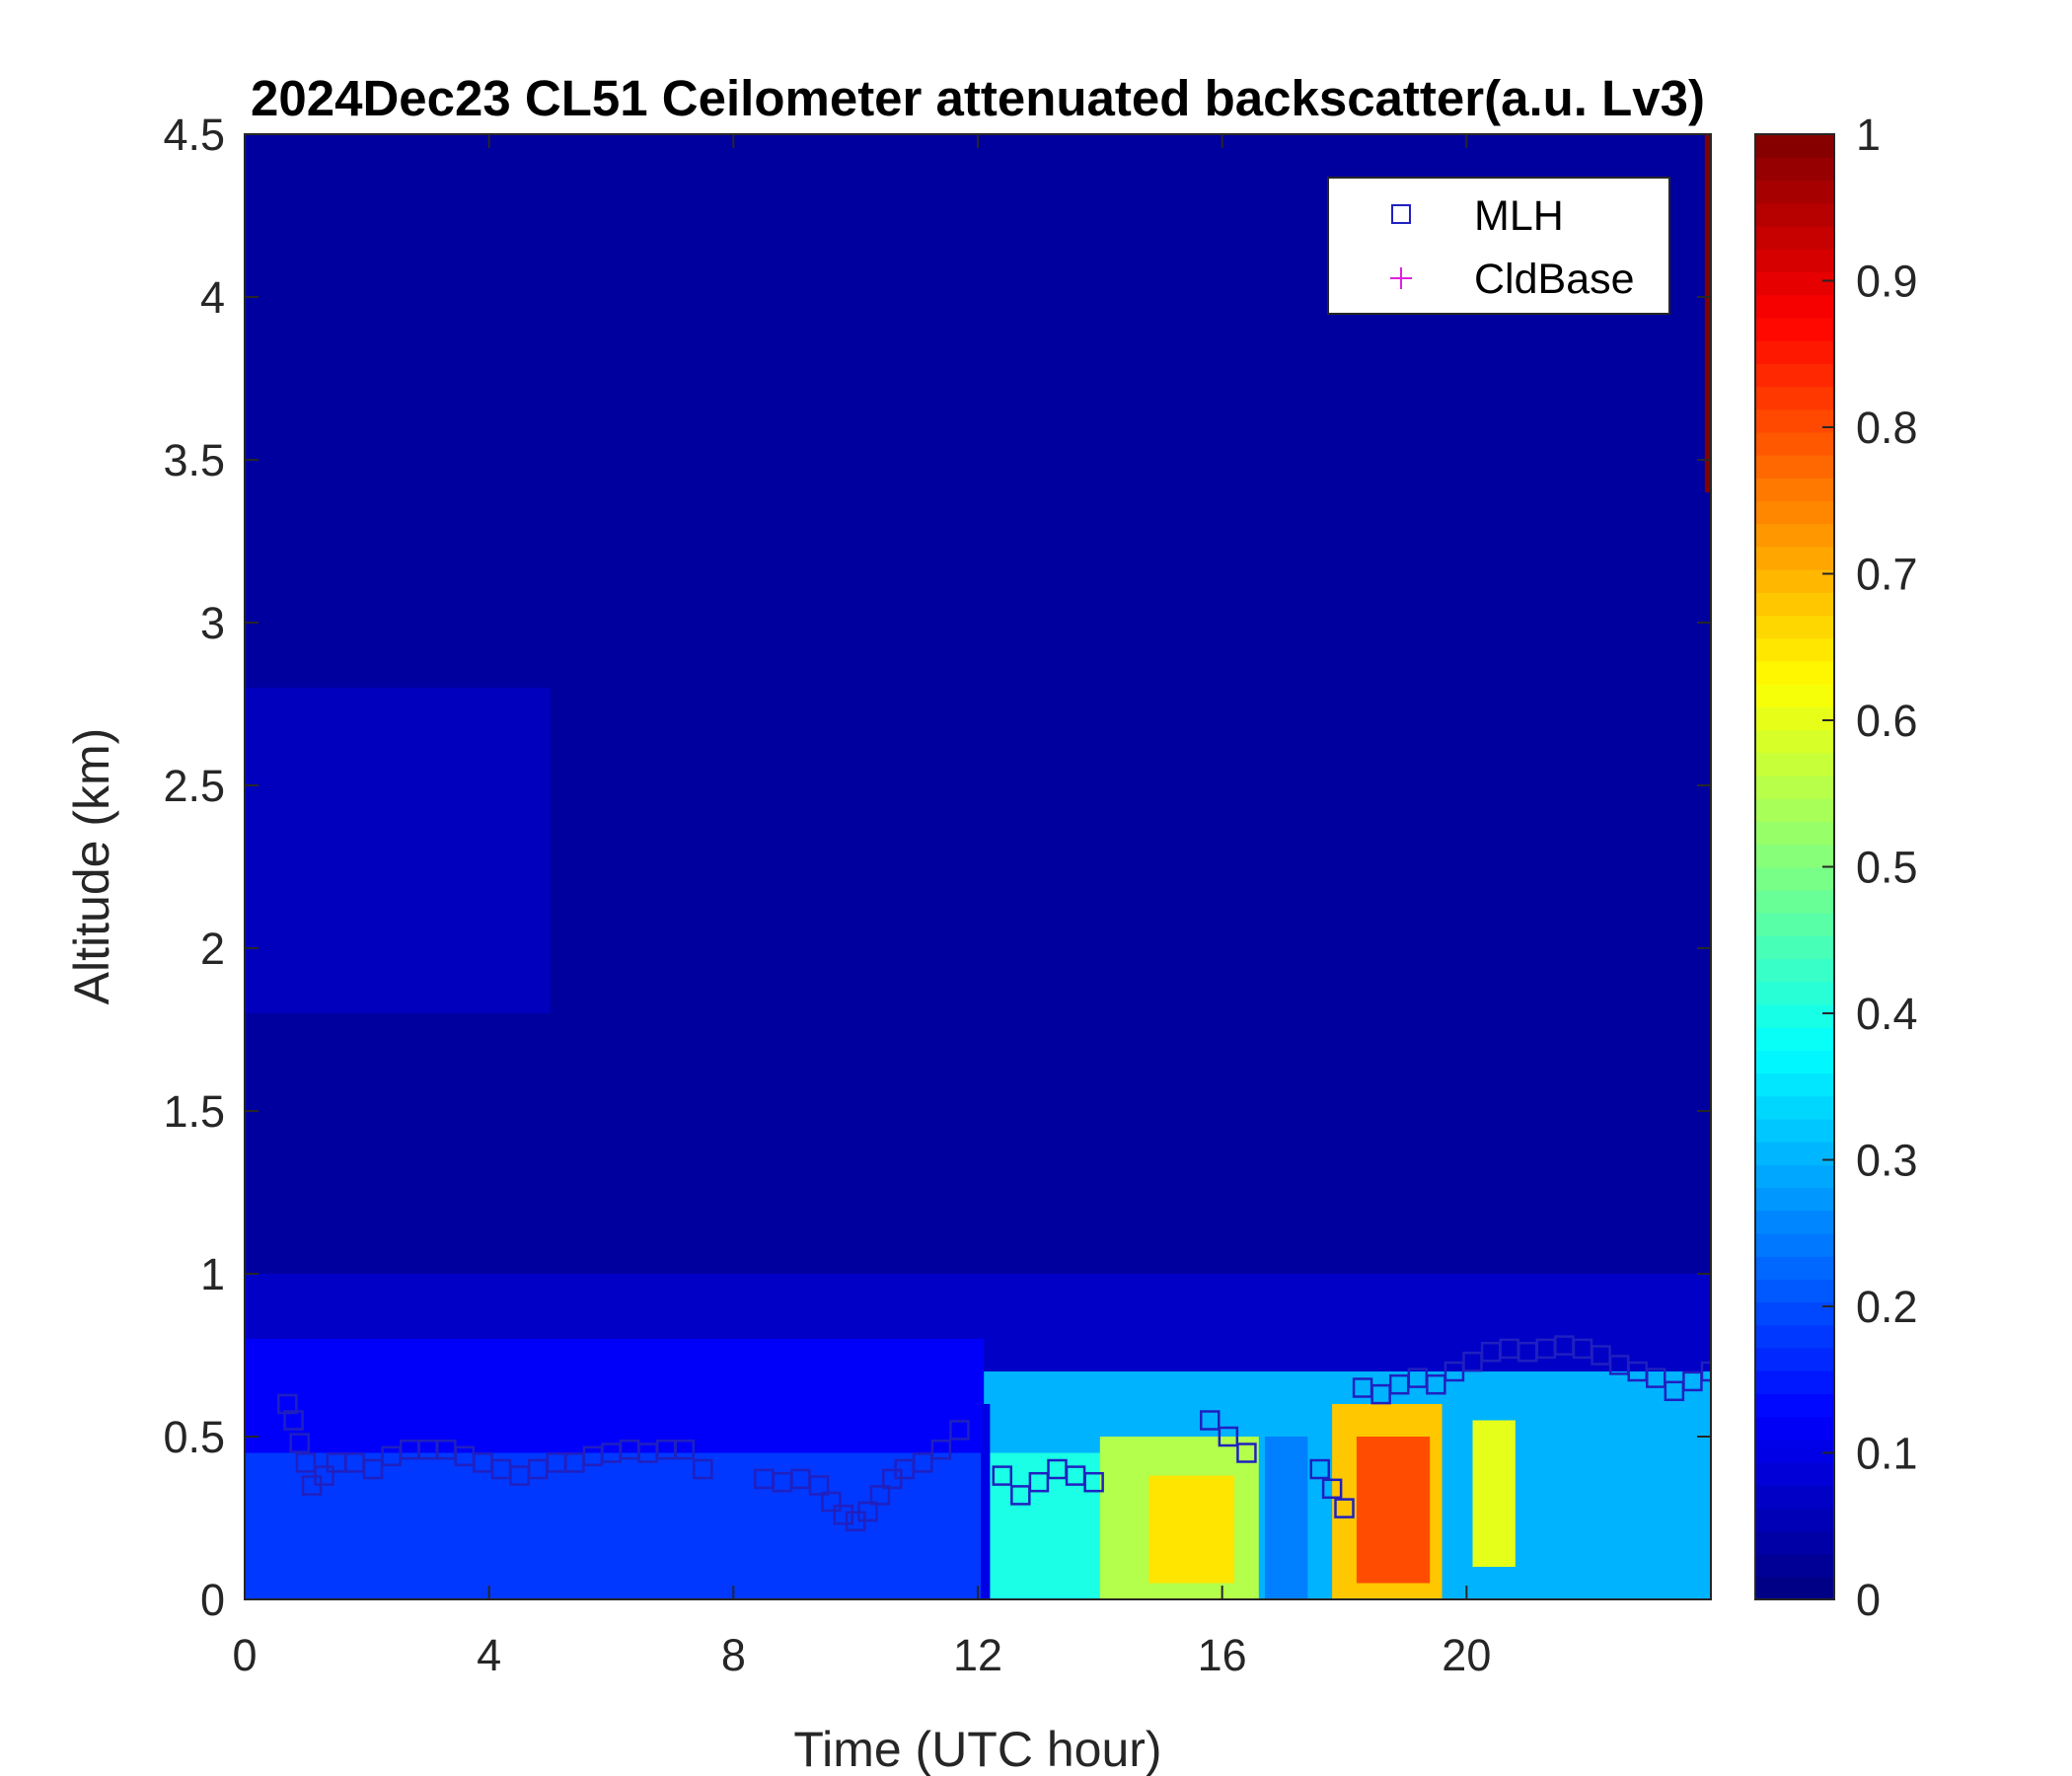  Describe the element at coordinates (978, 1655) in the screenshot. I see `x-tick-label: 12` at that location.